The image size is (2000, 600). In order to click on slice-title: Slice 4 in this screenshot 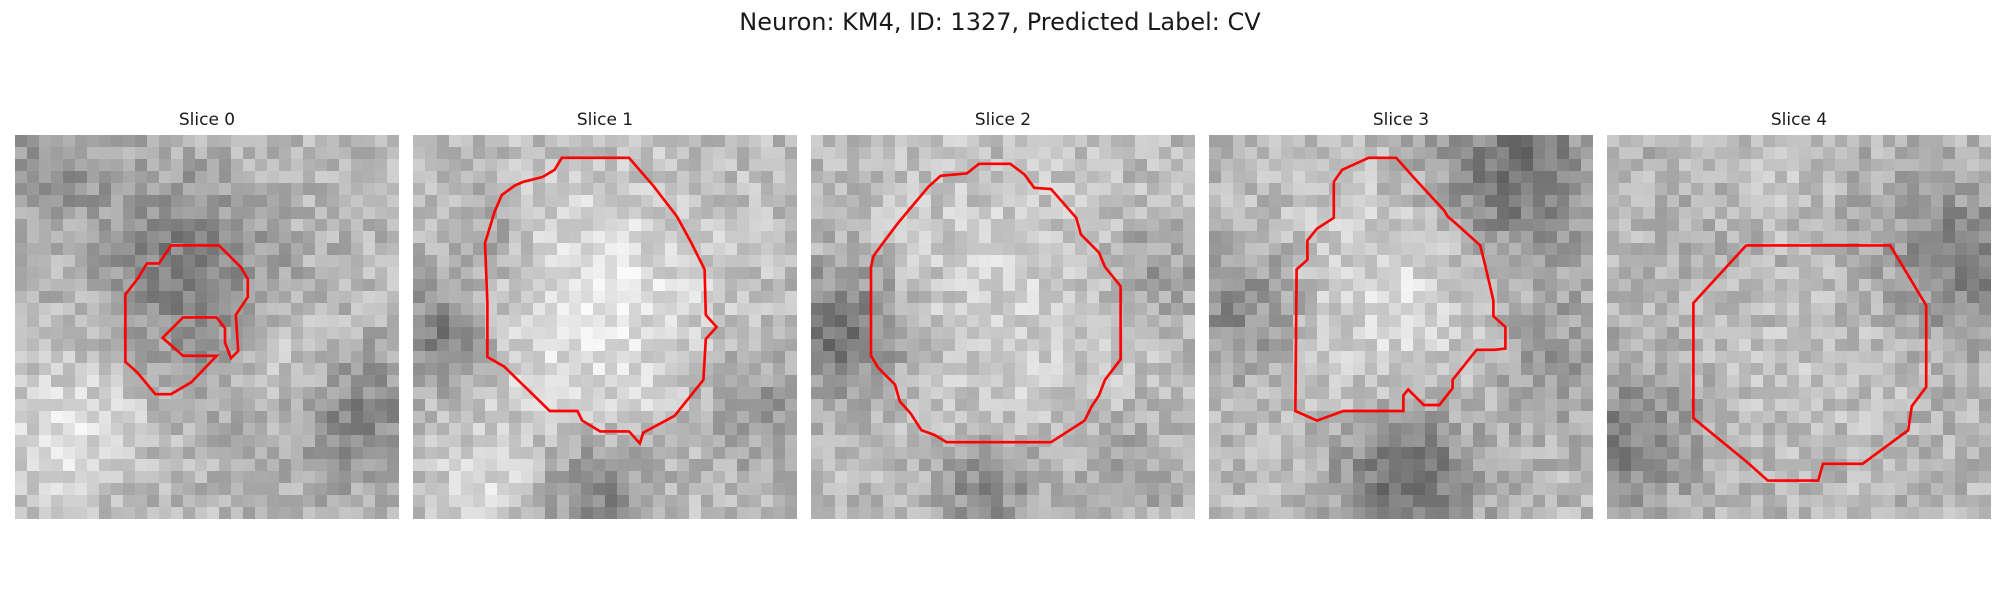, I will do `click(1799, 120)`.